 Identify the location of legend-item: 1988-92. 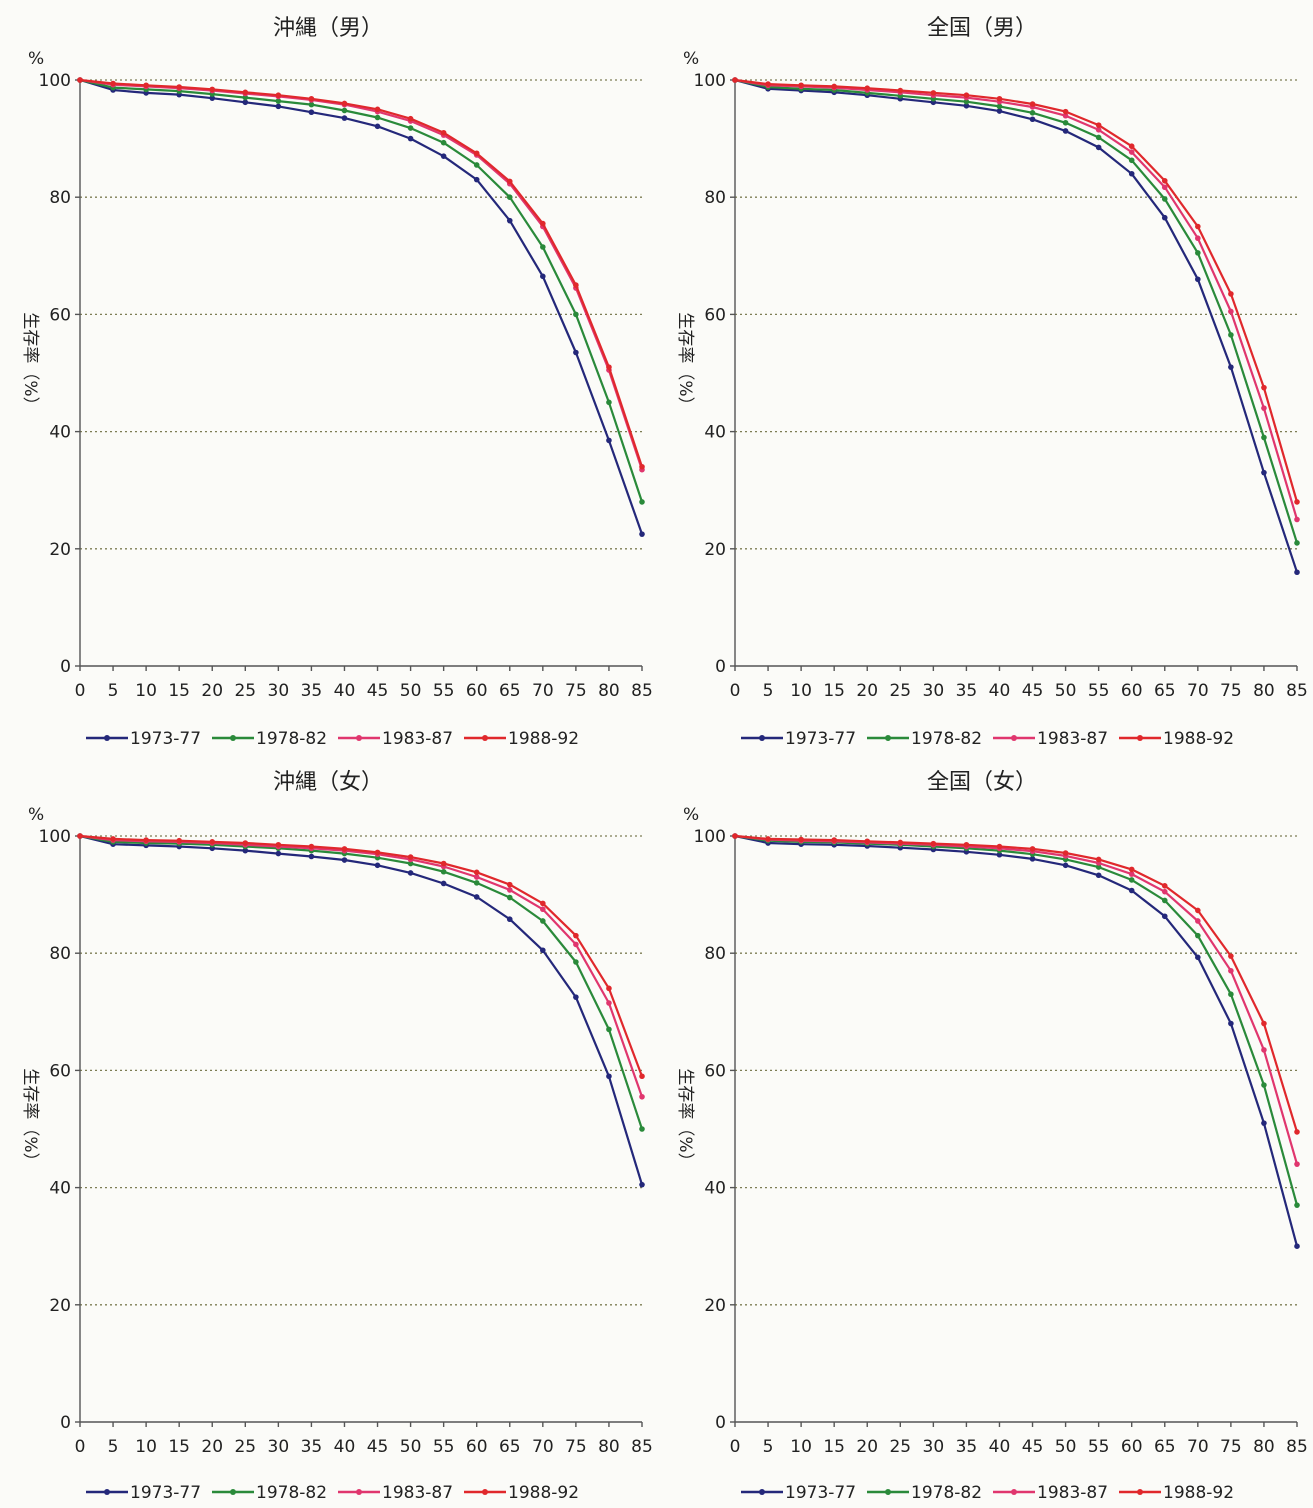
(1176, 739).